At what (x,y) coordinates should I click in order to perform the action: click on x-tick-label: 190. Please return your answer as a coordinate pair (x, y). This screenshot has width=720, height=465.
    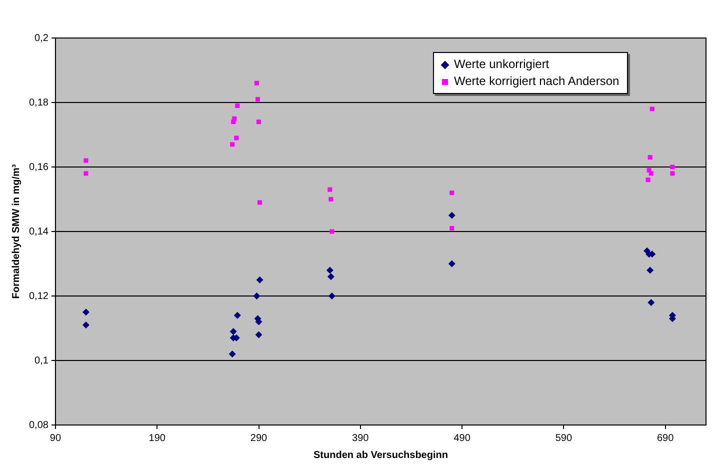
    Looking at the image, I should click on (157, 438).